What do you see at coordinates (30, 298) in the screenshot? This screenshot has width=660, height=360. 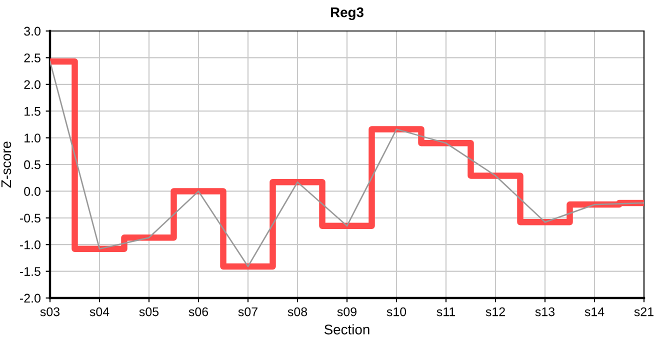 I see `y-tick-label: -2.0` at bounding box center [30, 298].